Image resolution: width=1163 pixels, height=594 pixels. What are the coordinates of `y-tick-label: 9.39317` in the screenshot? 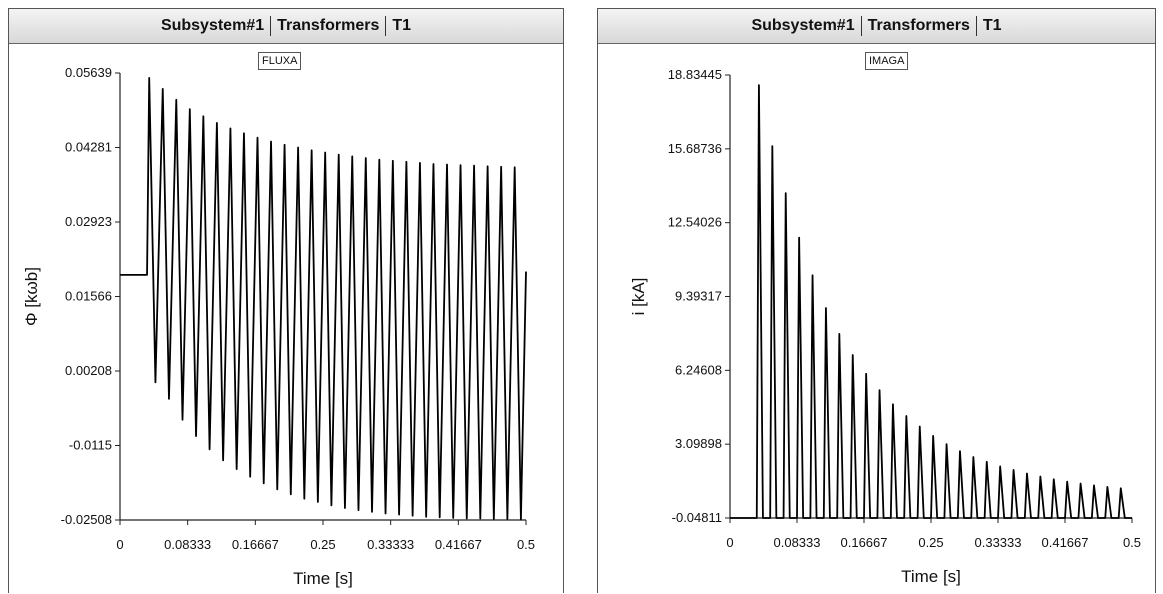 It's located at (698, 296).